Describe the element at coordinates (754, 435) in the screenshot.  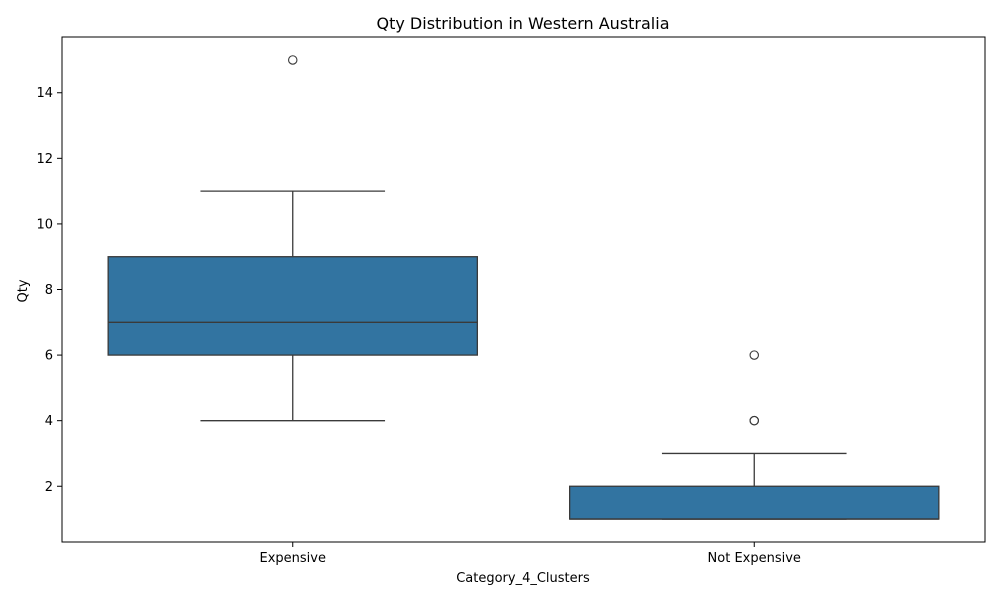
I see `box-group-not-expensive` at that location.